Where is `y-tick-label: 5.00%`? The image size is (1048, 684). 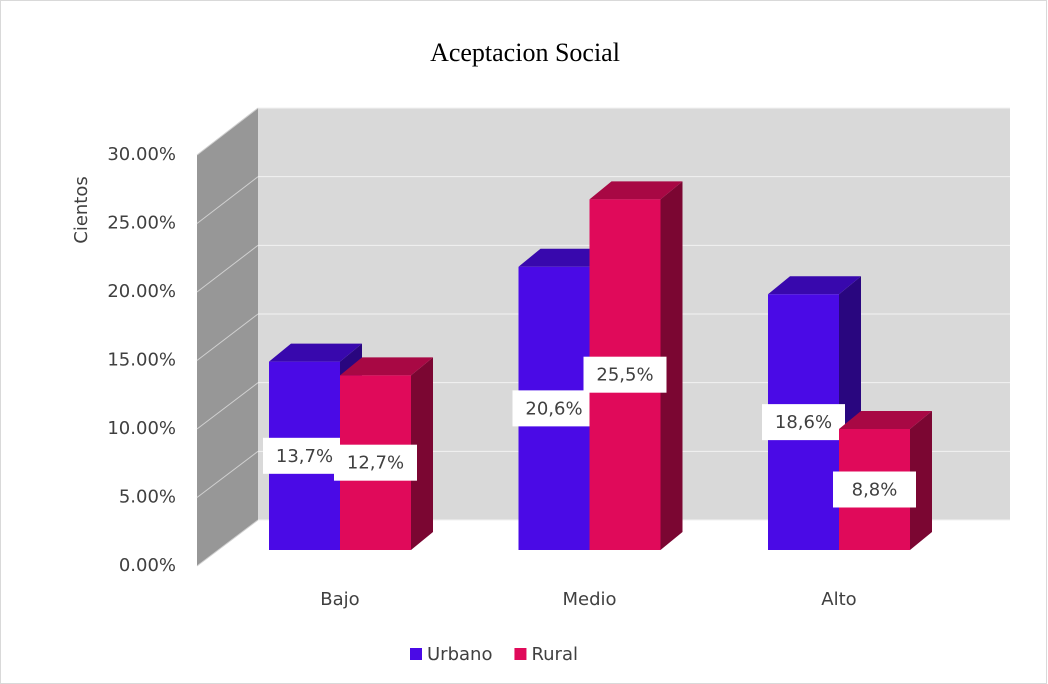 y-tick-label: 5.00% is located at coordinates (147, 497).